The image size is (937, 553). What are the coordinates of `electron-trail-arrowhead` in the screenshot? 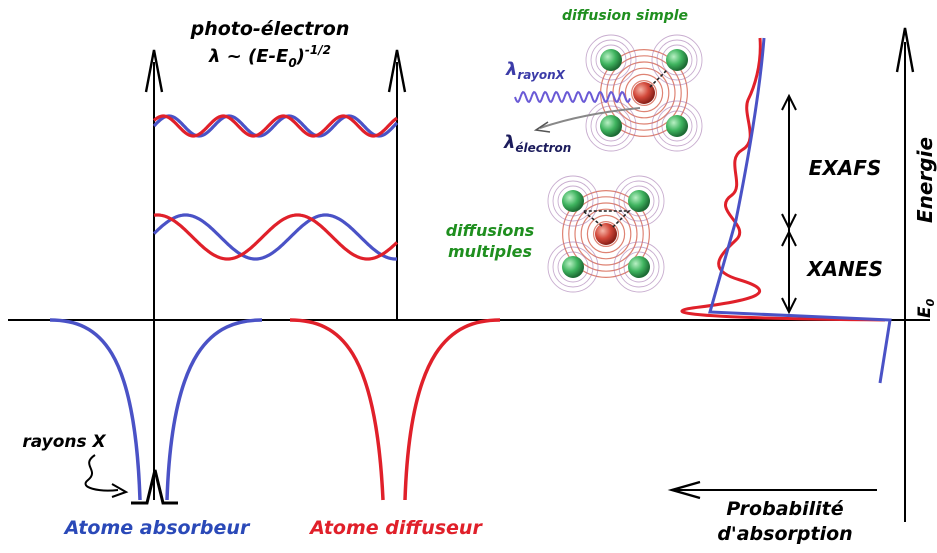 It's located at (542, 127).